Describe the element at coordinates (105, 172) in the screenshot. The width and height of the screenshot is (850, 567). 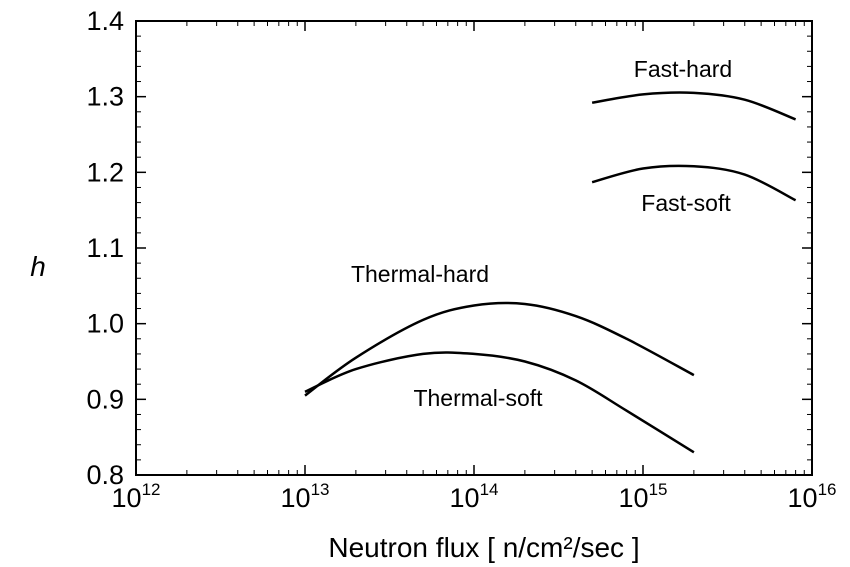
I see `y-tick-label: 1.2` at that location.